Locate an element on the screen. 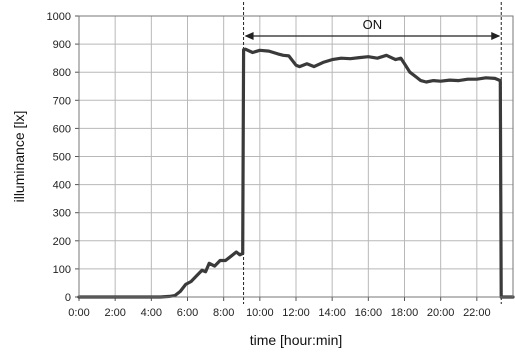 Image resolution: width=515 pixels, height=354 pixels. x-axis-title: time [hour:min] is located at coordinates (296, 340).